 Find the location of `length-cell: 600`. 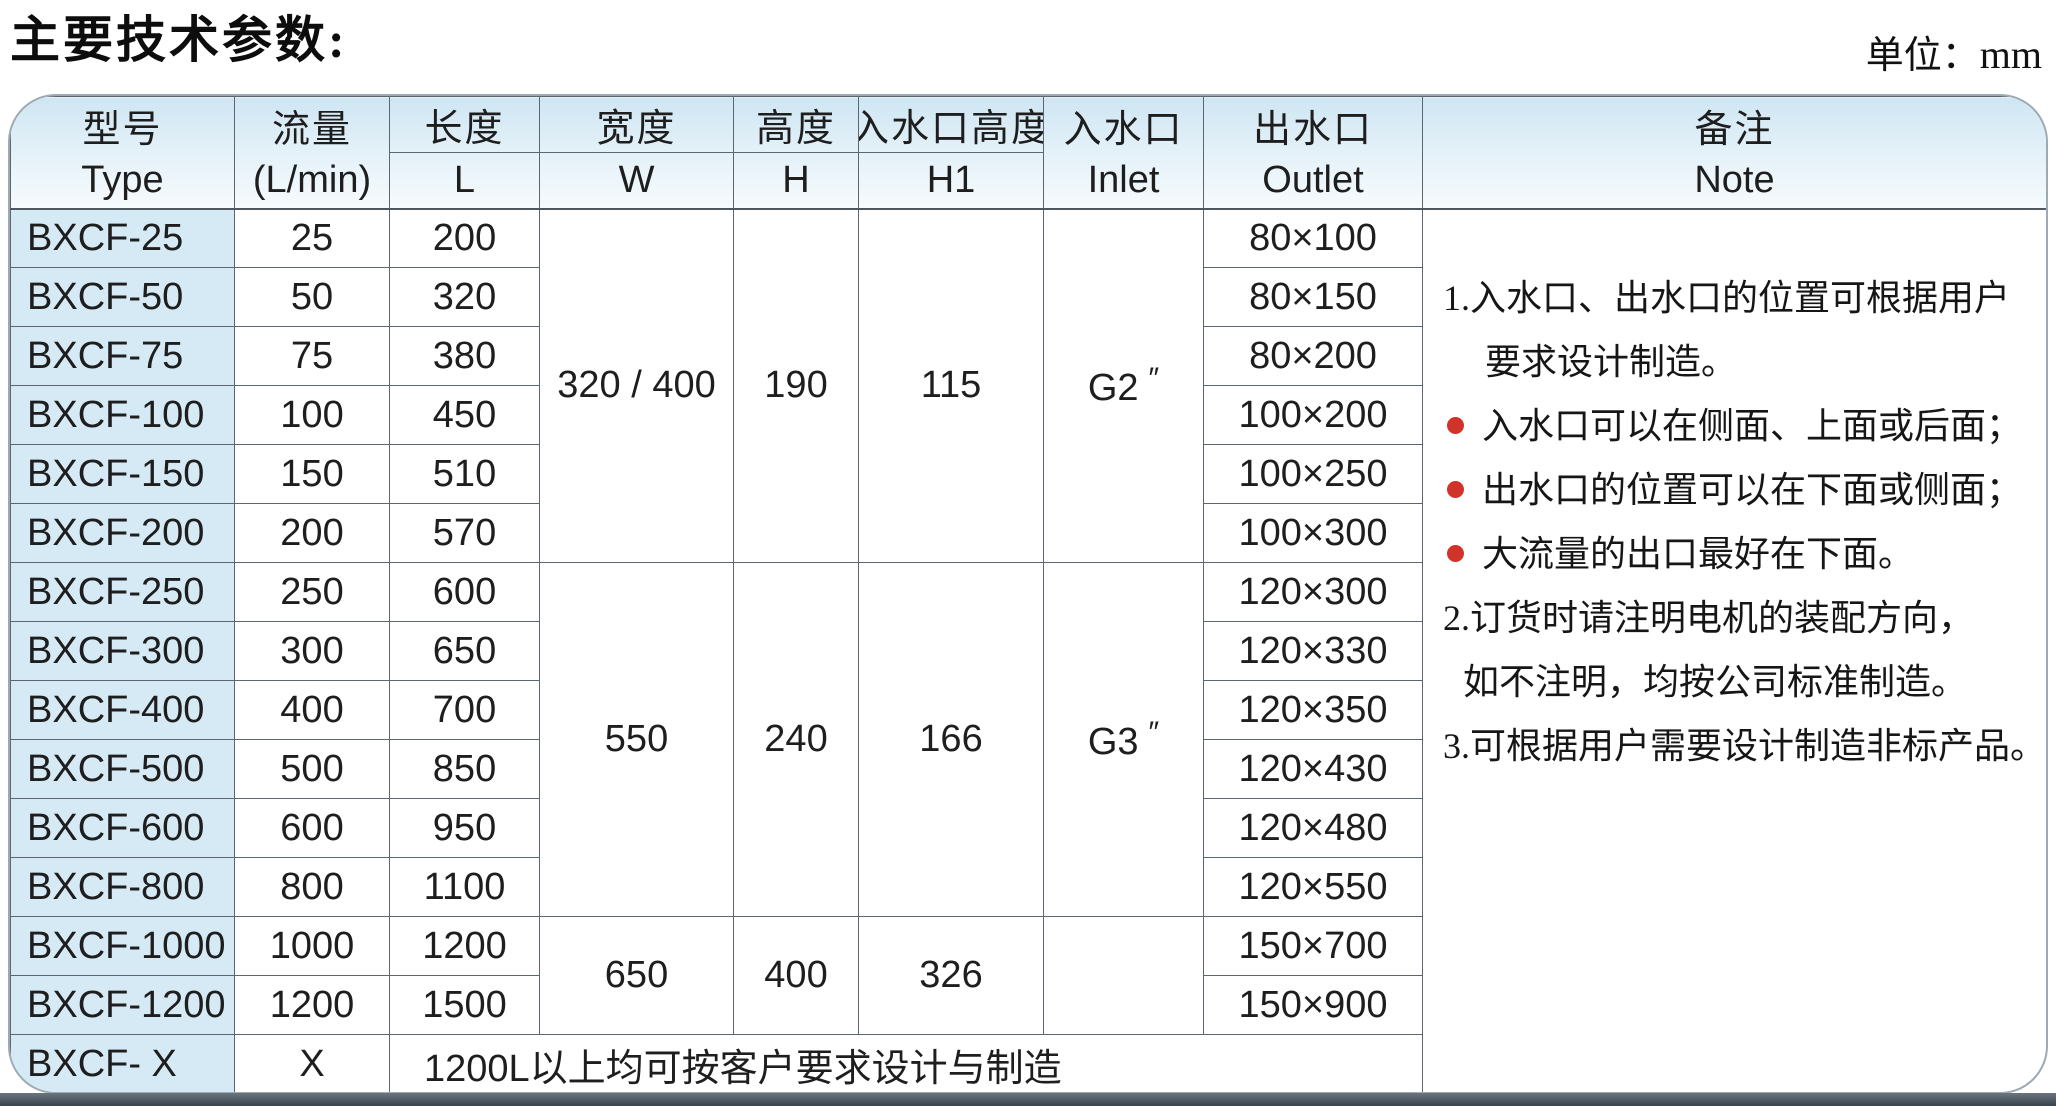

length-cell: 600 is located at coordinates (464, 592).